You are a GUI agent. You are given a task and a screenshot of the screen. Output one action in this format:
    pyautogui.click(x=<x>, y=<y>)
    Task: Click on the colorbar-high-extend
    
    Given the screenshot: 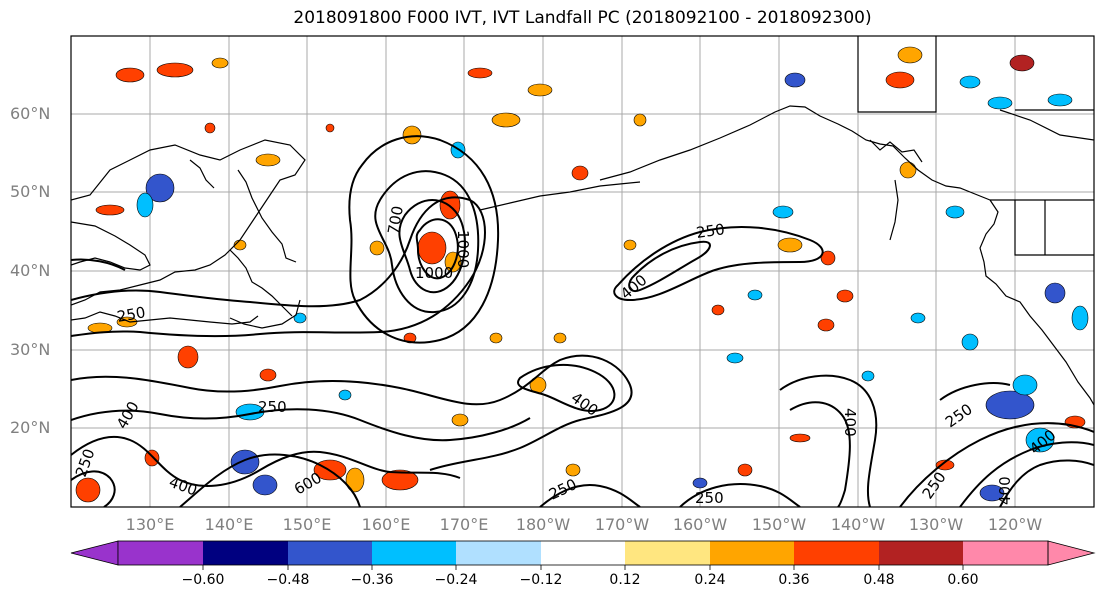 What is the action you would take?
    pyautogui.click(x=1071, y=553)
    